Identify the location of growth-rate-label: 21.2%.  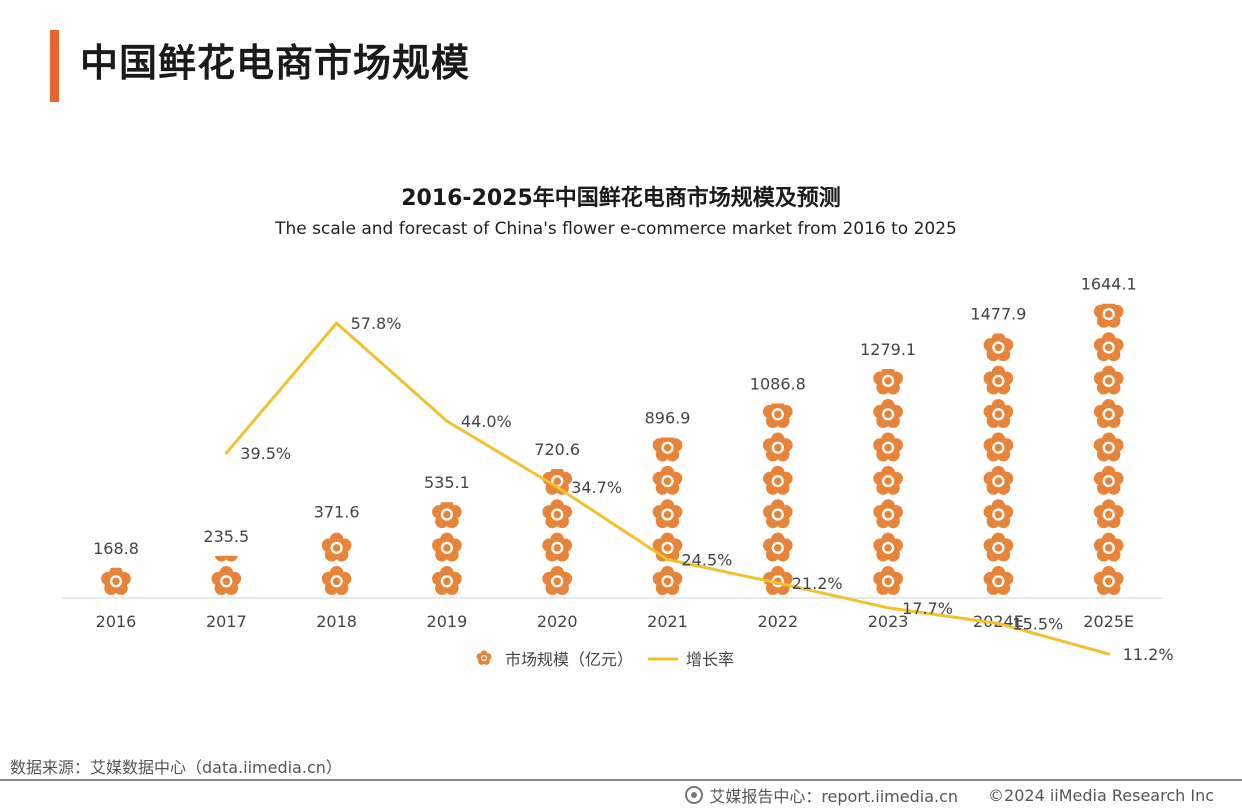
(817, 583).